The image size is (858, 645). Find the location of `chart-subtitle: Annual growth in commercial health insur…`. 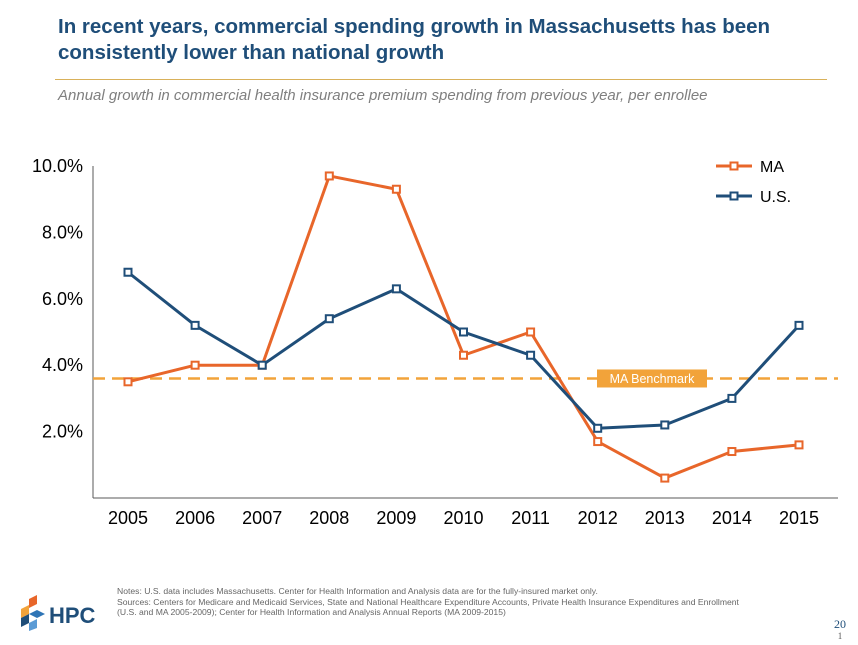

chart-subtitle: Annual growth in commercial health insur… is located at coordinates (383, 95).